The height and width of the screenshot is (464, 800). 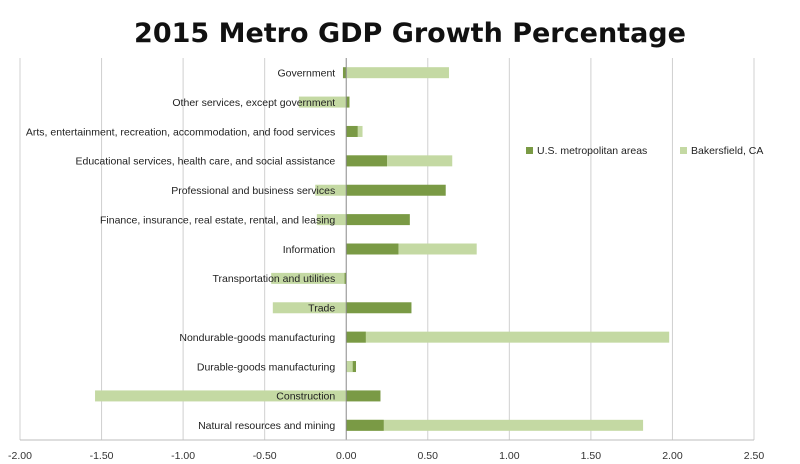 I want to click on bar-u-s-metropolitan-areas-professional-and-business-services, so click(x=396, y=190).